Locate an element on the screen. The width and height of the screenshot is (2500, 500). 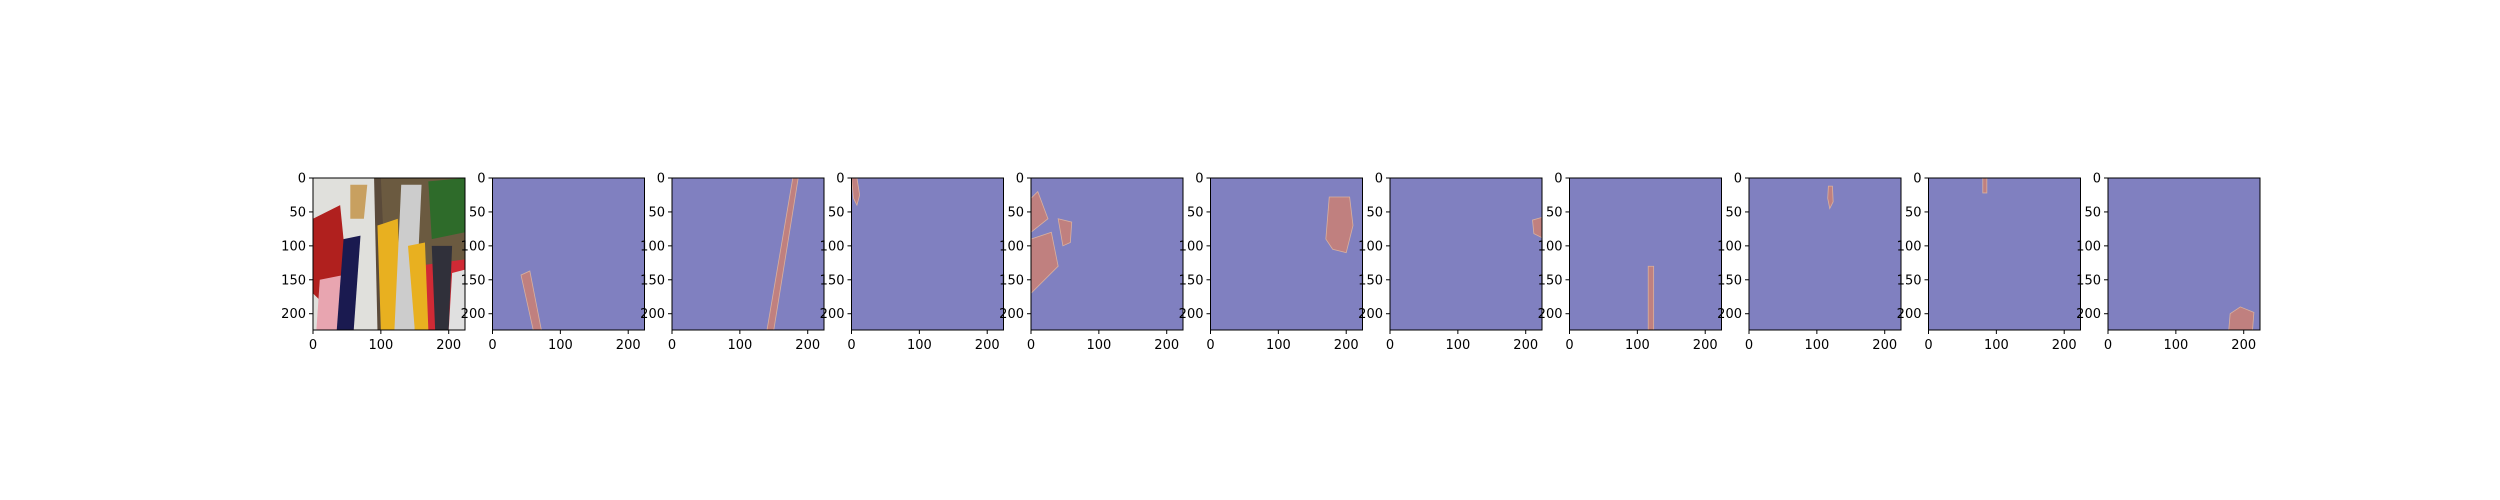
panel-10: 0 100 200 0 50 100 150 200 is located at coordinates (1989, 262).